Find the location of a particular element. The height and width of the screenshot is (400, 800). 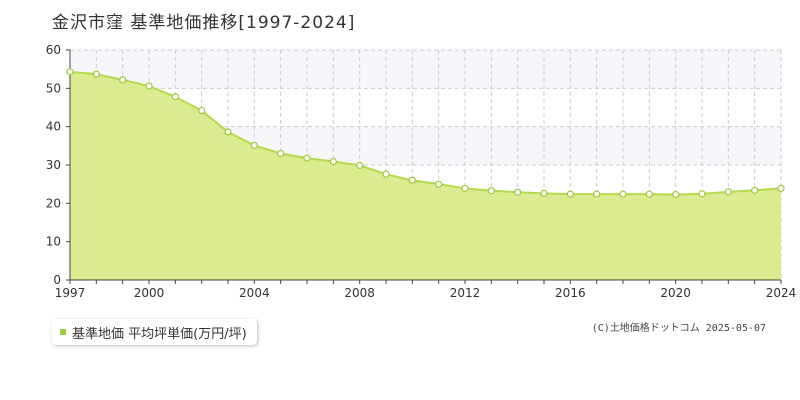

x-tick-label: 2012 is located at coordinates (465, 293).